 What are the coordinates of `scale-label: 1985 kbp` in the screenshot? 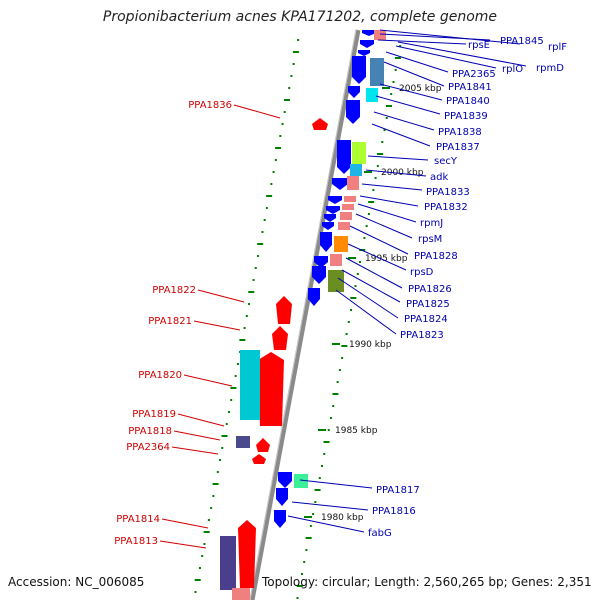 It's located at (356, 431).